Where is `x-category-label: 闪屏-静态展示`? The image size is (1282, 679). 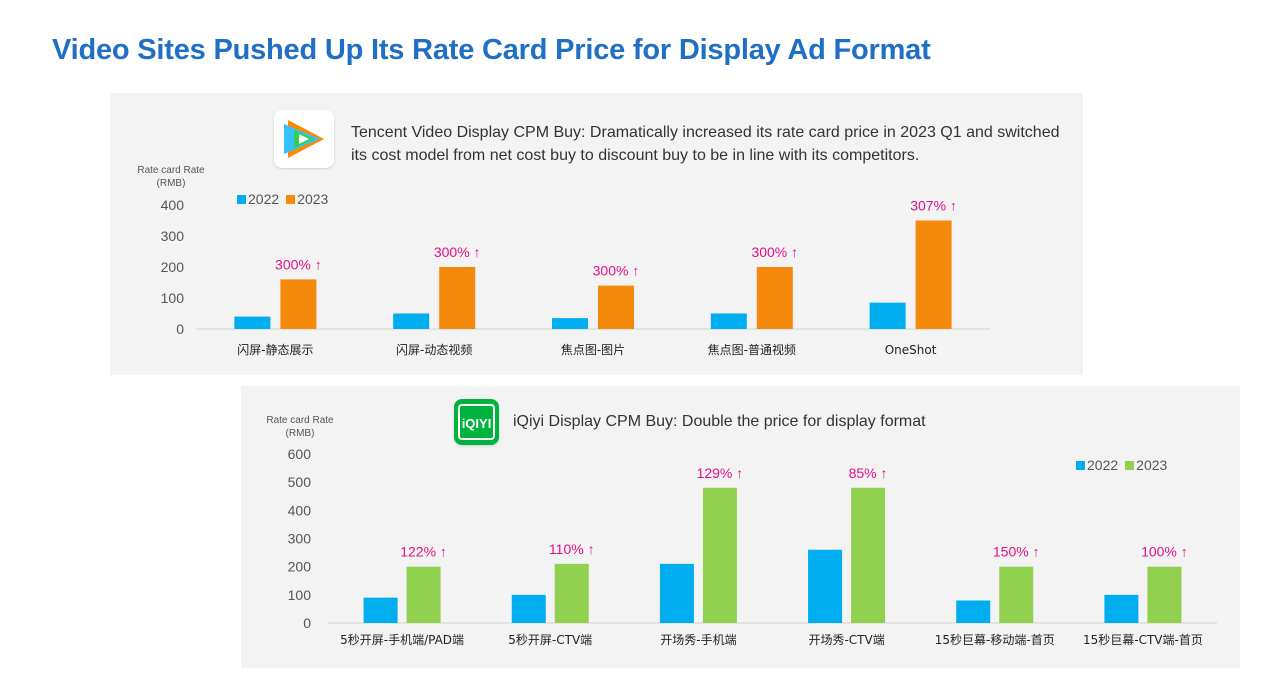
x-category-label: 闪屏-静态展示 is located at coordinates (275, 350).